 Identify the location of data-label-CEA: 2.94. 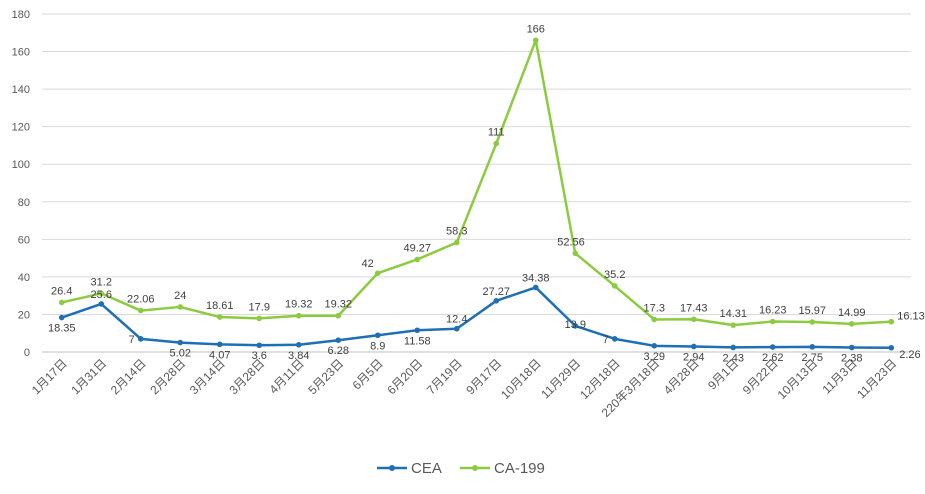
(693, 357).